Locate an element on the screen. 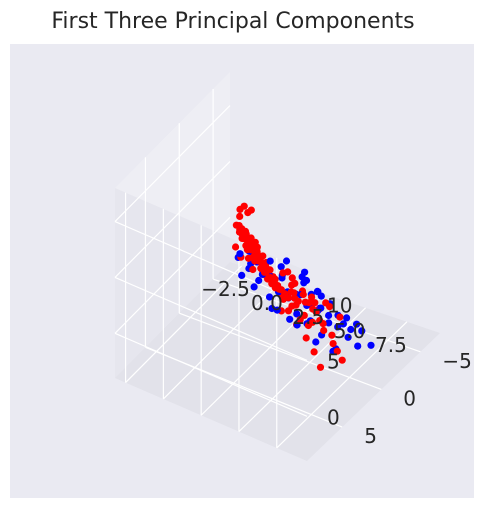 This screenshot has width=500, height=509. y-tick-label: −5 is located at coordinates (456, 361).